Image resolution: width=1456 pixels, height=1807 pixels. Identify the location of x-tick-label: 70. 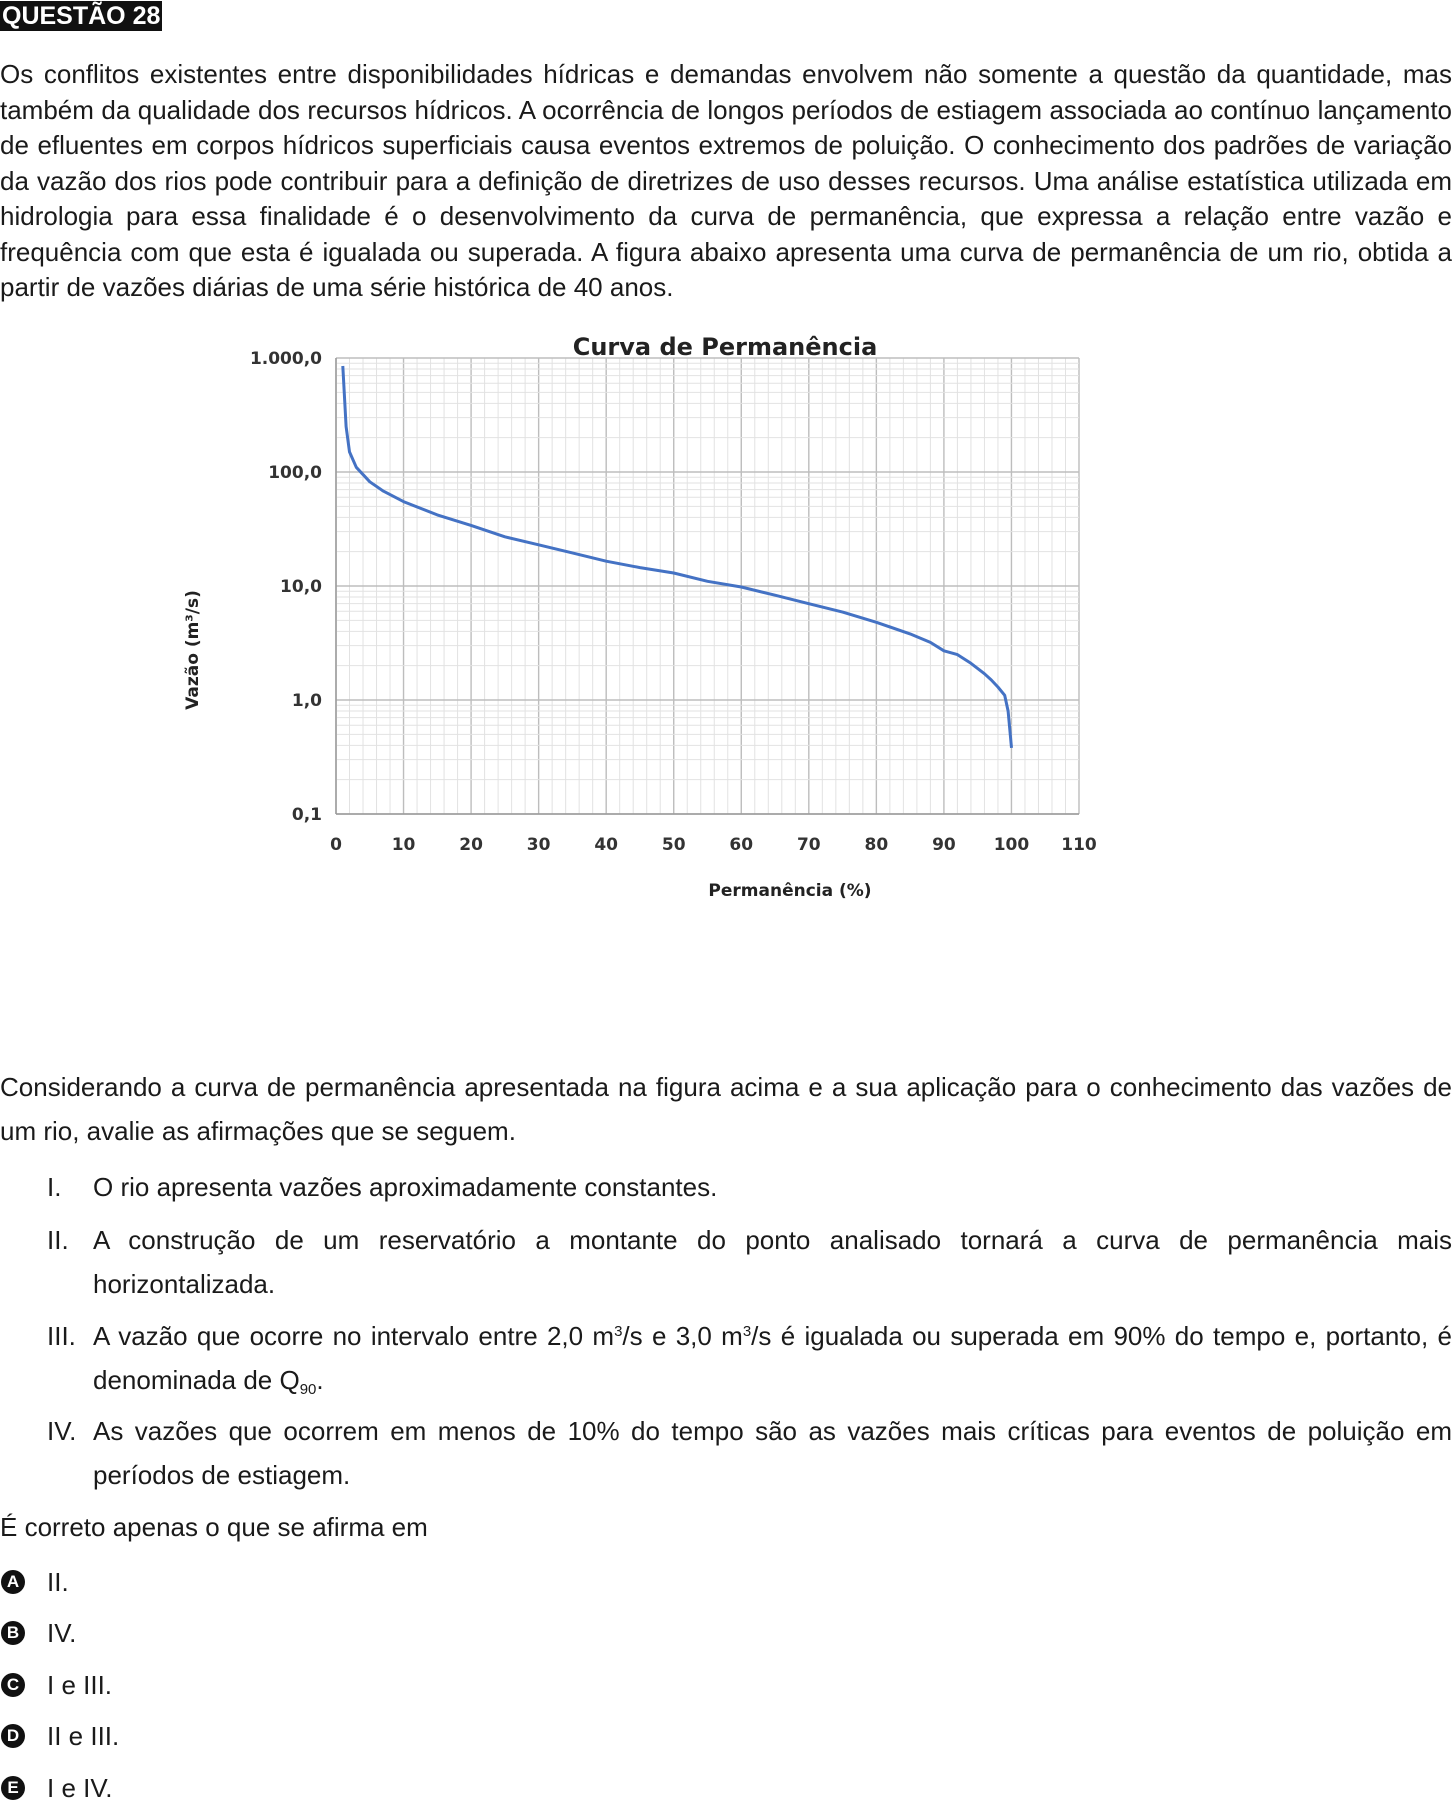
(809, 845).